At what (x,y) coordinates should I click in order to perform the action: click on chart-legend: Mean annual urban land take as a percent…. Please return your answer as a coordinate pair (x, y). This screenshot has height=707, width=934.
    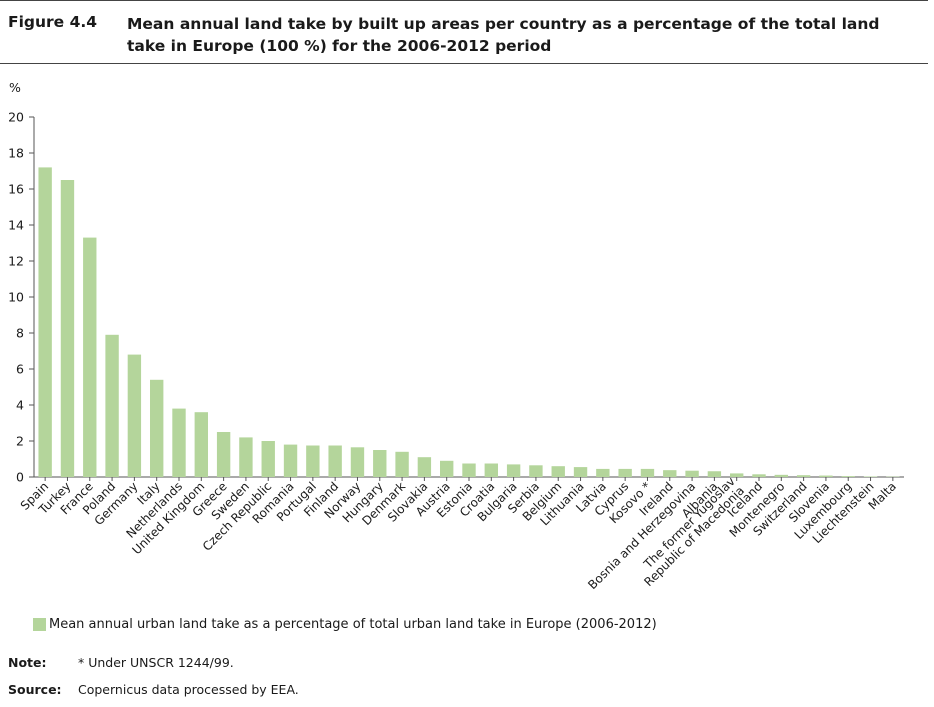
    Looking at the image, I should click on (345, 624).